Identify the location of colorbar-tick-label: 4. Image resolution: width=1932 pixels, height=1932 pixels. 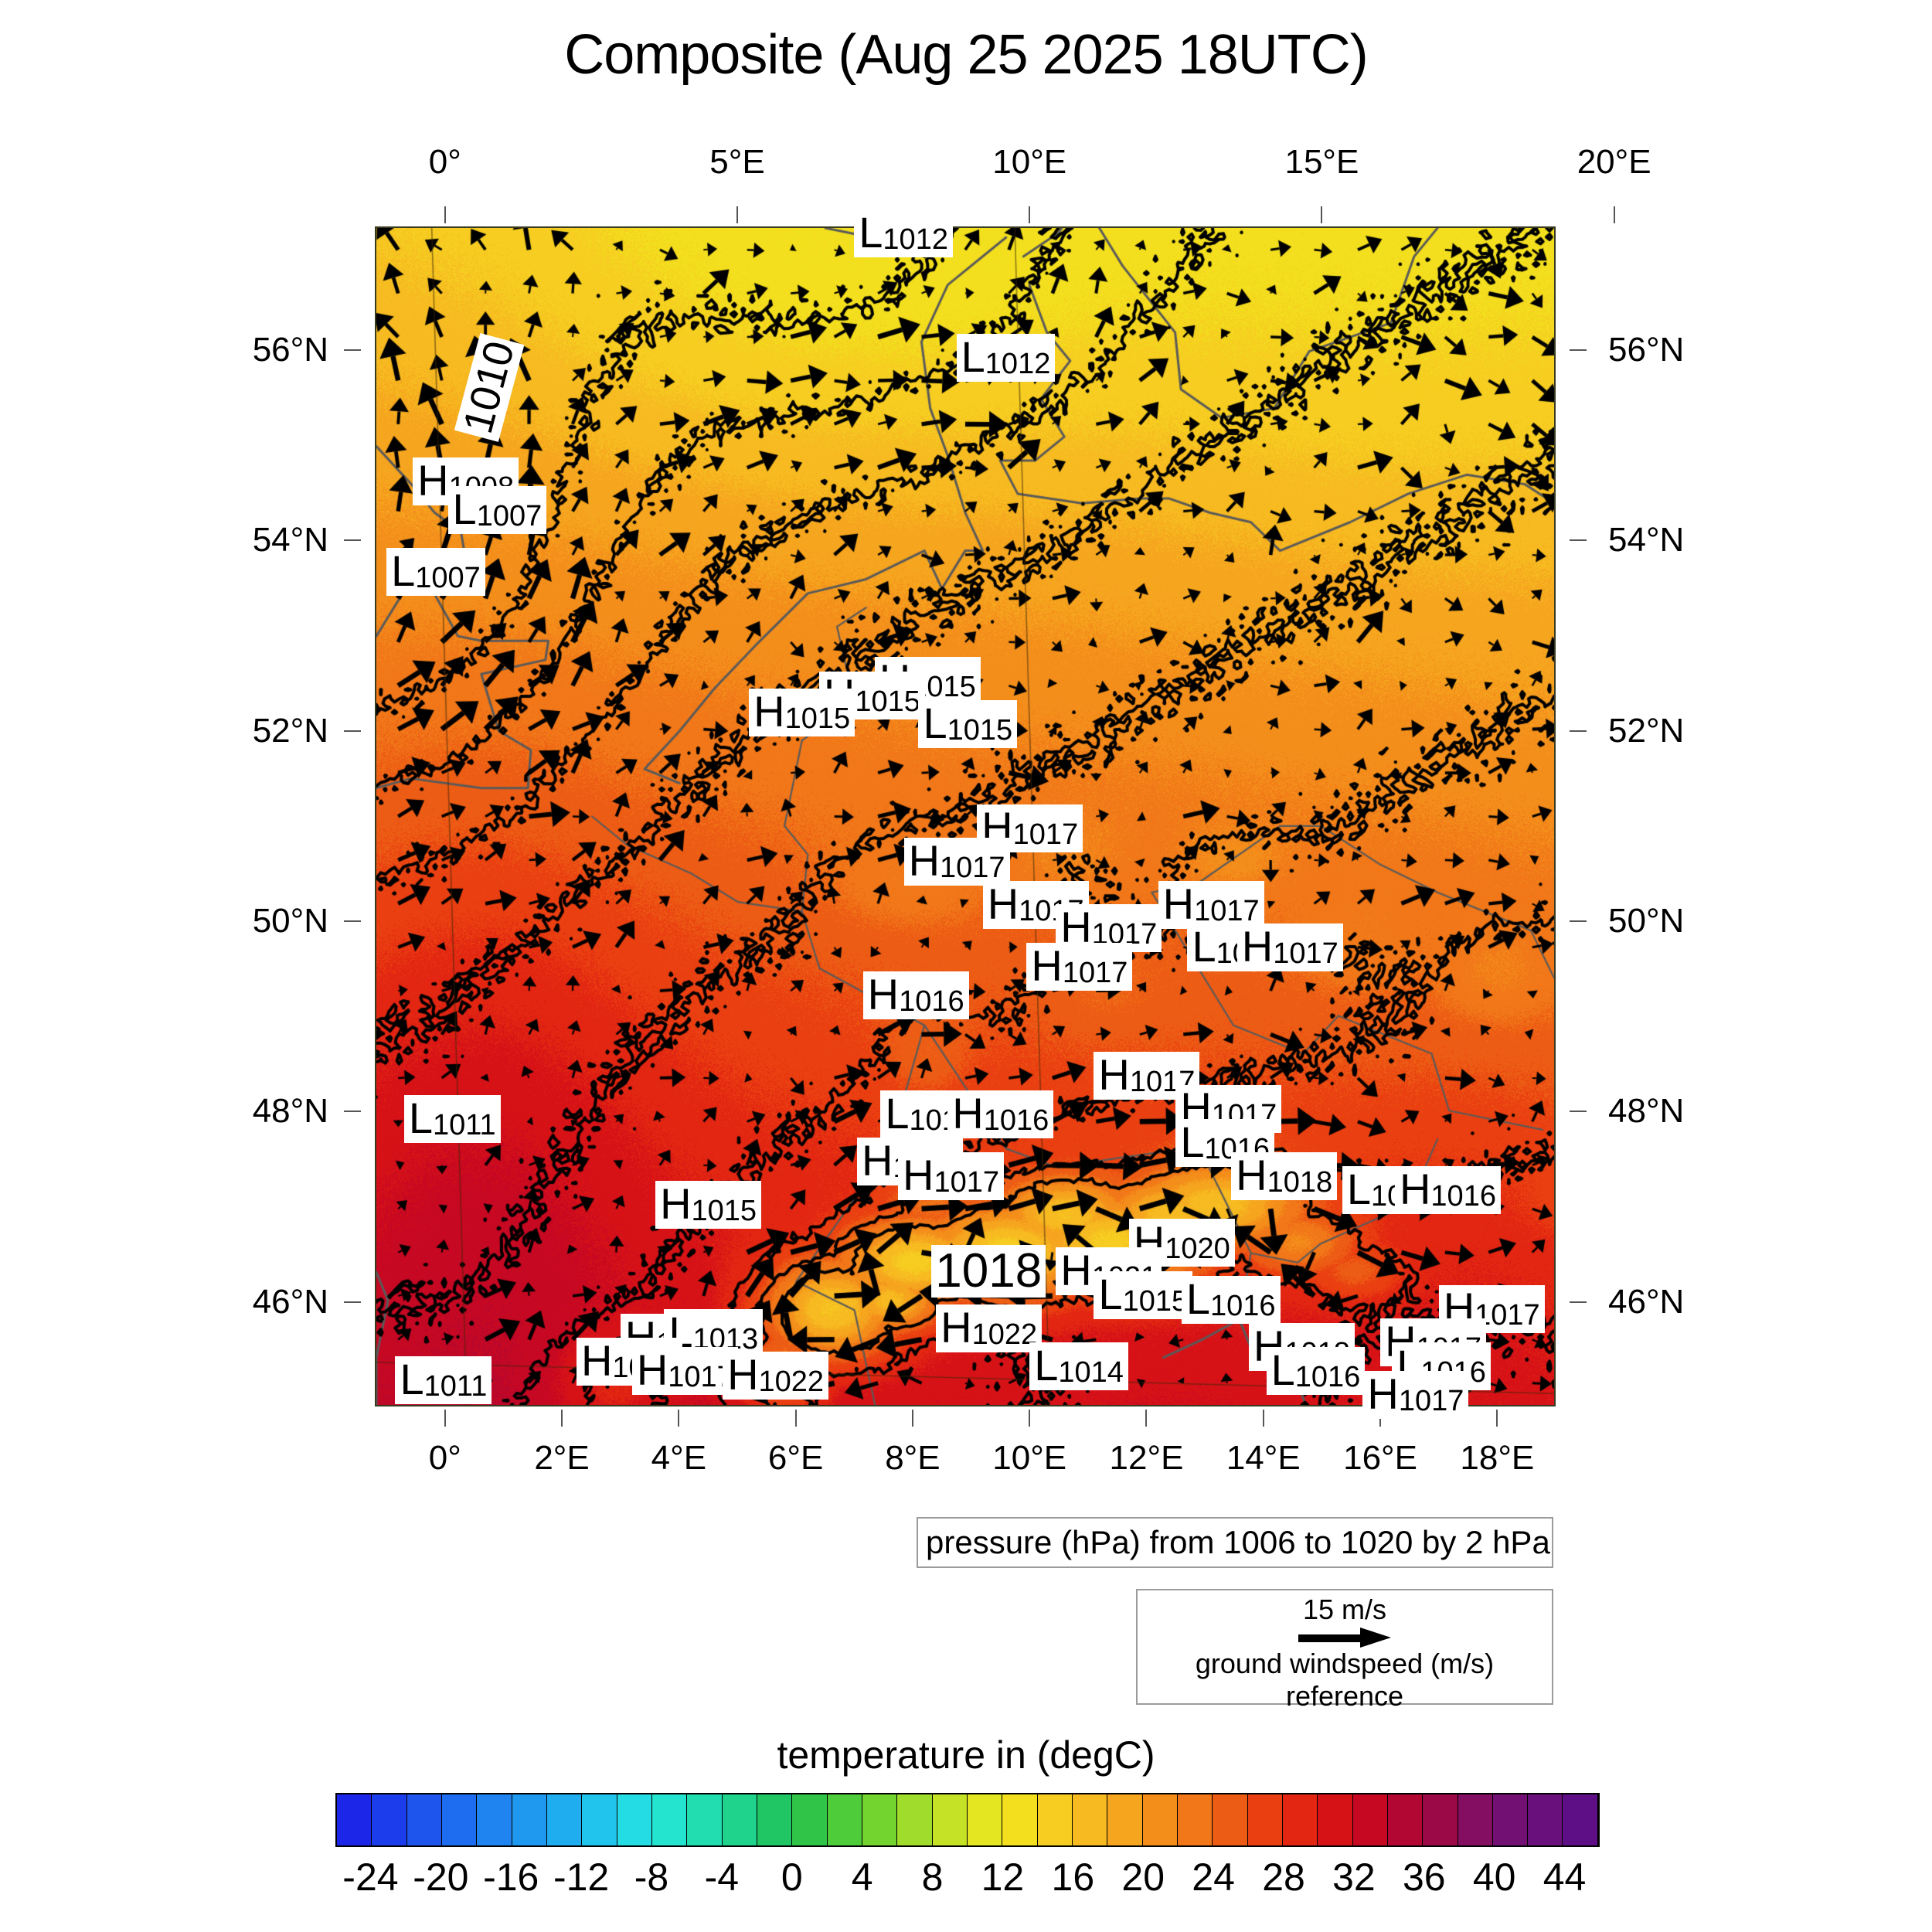
(862, 1877).